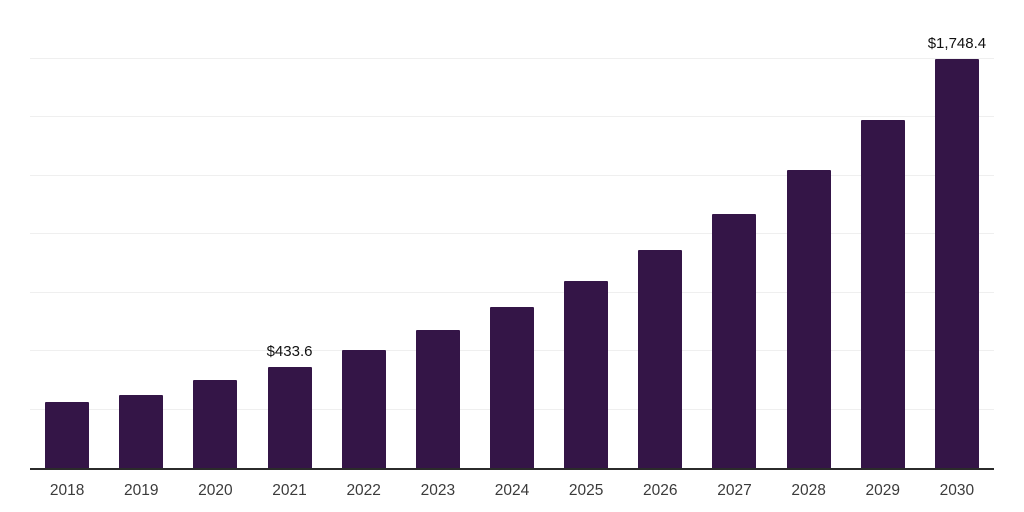 The image size is (1024, 512). I want to click on bar-band-2027, so click(734, 235).